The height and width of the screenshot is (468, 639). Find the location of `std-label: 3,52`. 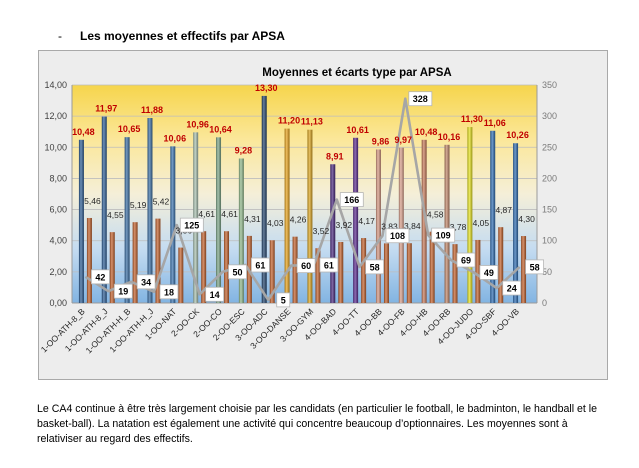

std-label: 3,52 is located at coordinates (321, 231).